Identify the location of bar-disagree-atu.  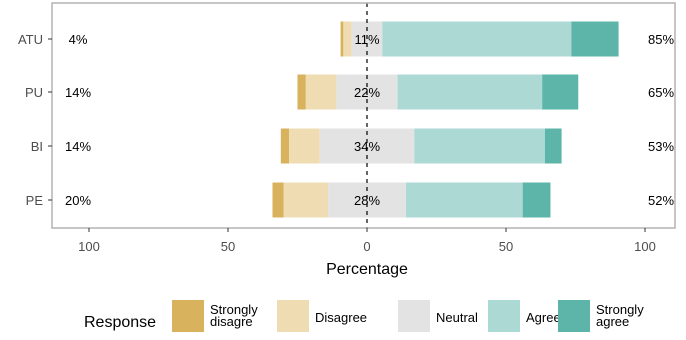
(347, 39).